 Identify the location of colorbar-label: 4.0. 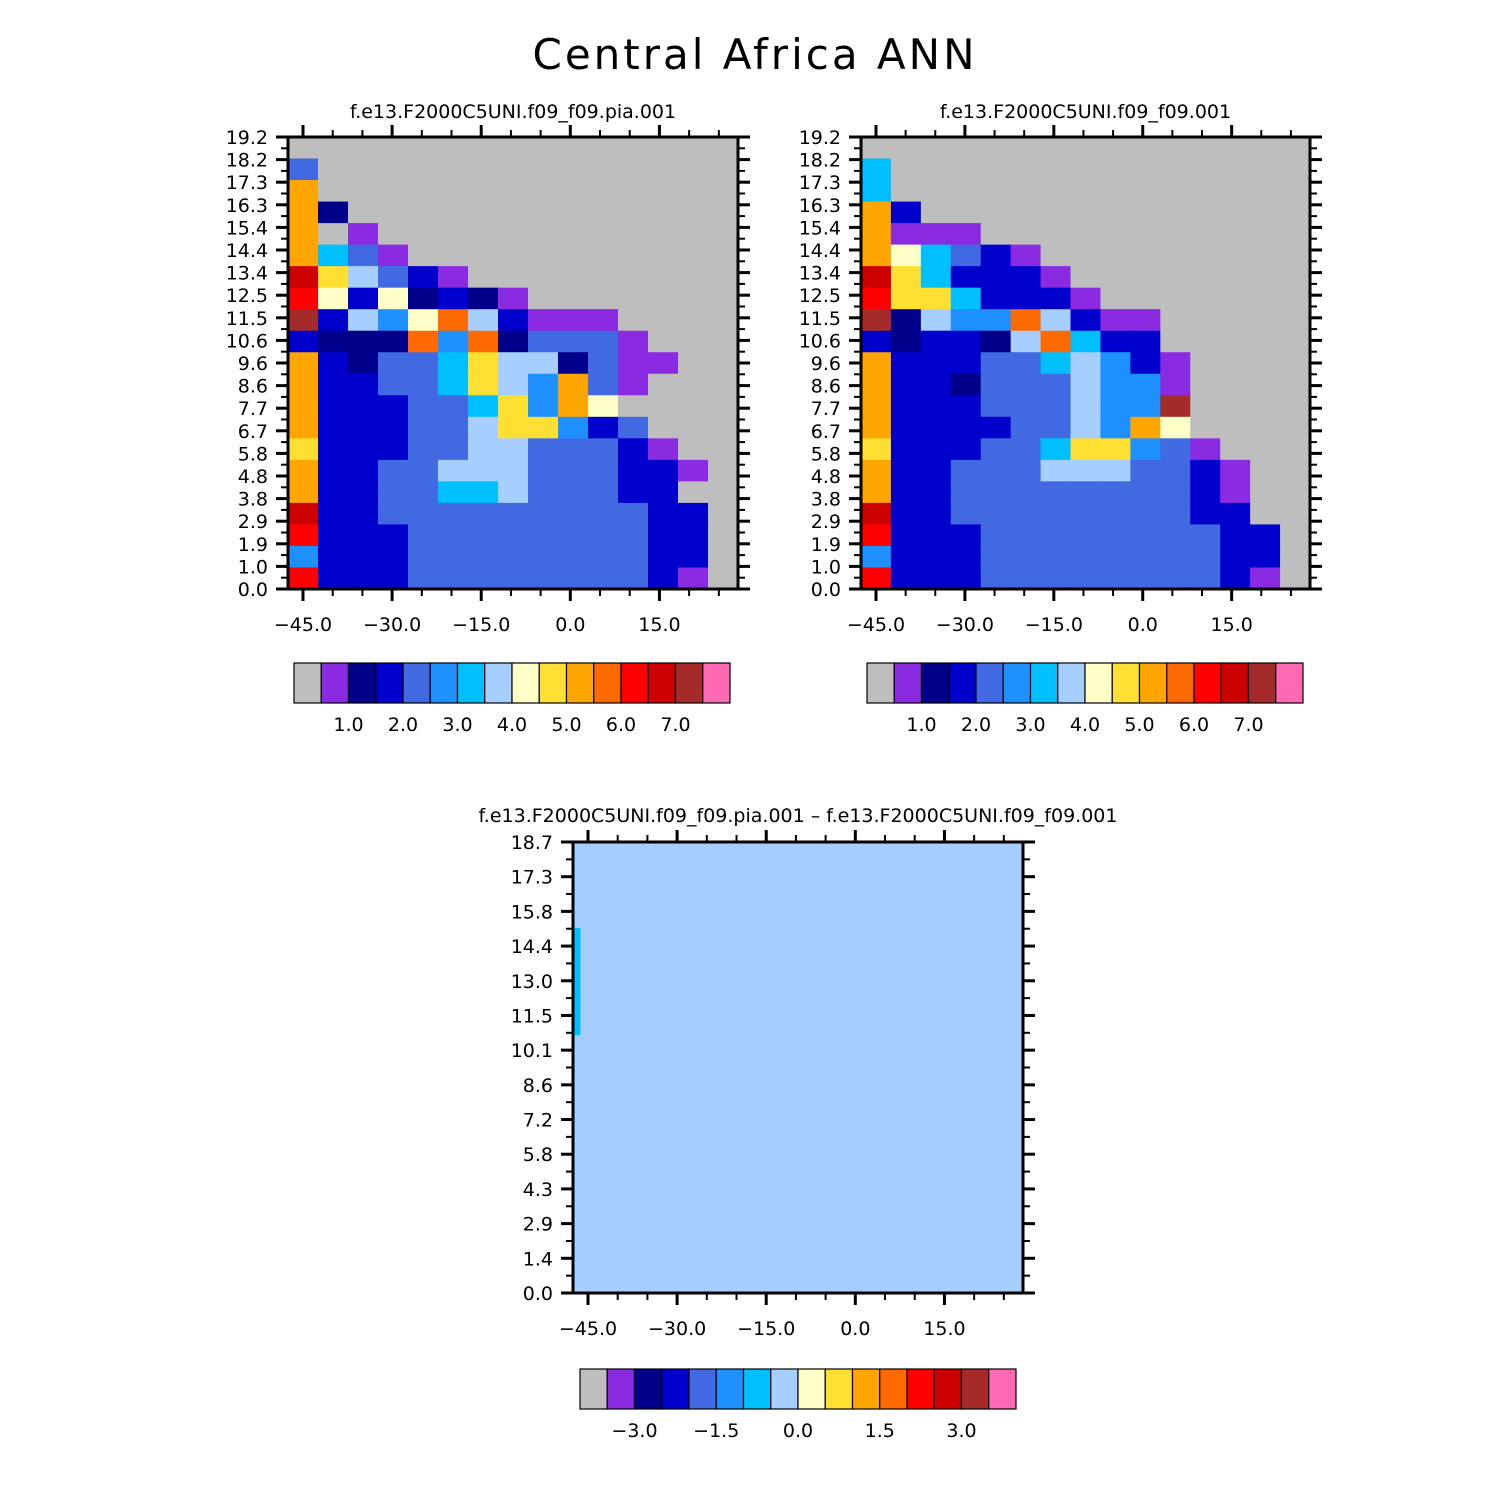
(1085, 725).